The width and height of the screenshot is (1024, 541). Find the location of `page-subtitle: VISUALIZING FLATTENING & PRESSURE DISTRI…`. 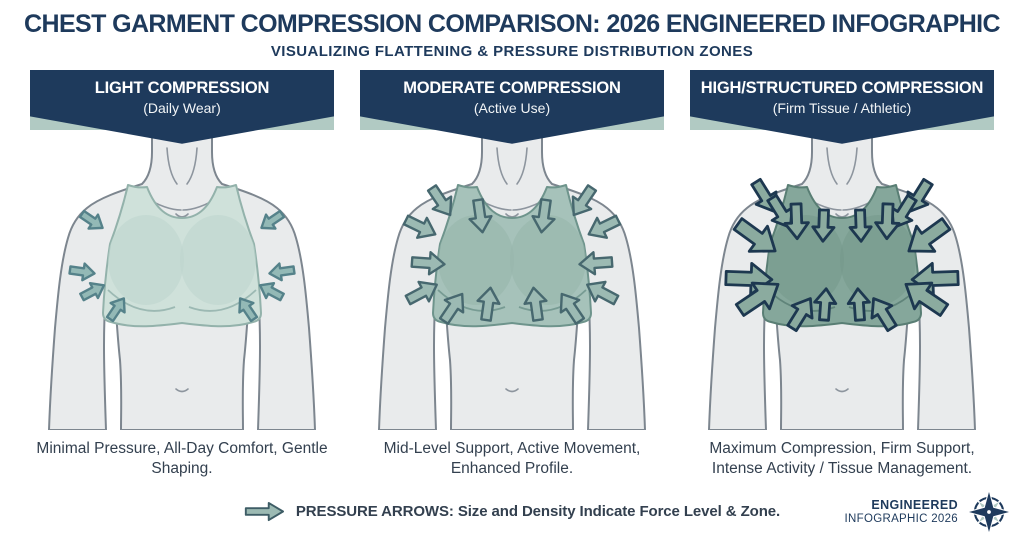

page-subtitle: VISUALIZING FLATTENING & PRESSURE DISTRI… is located at coordinates (512, 51).